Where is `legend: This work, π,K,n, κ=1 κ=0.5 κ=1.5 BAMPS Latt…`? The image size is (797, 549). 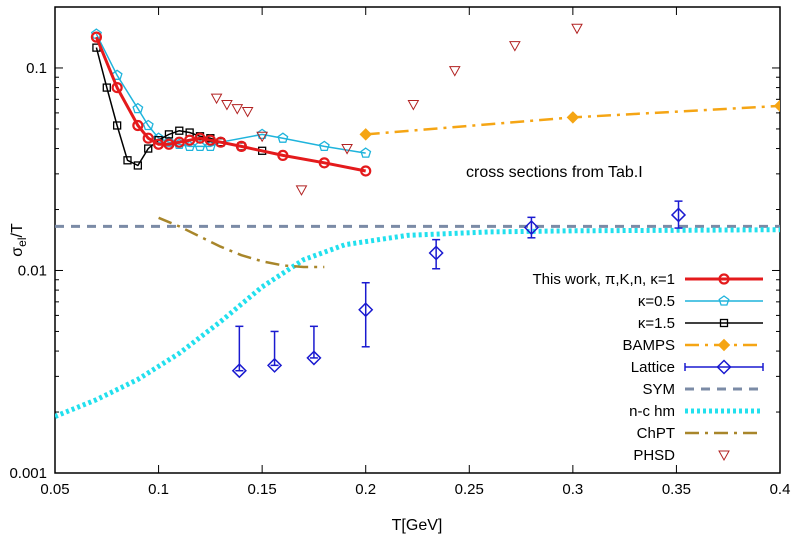 legend: This work, π,K,n, κ=1 κ=0.5 κ=1.5 BAMPS Latt… is located at coordinates (648, 367).